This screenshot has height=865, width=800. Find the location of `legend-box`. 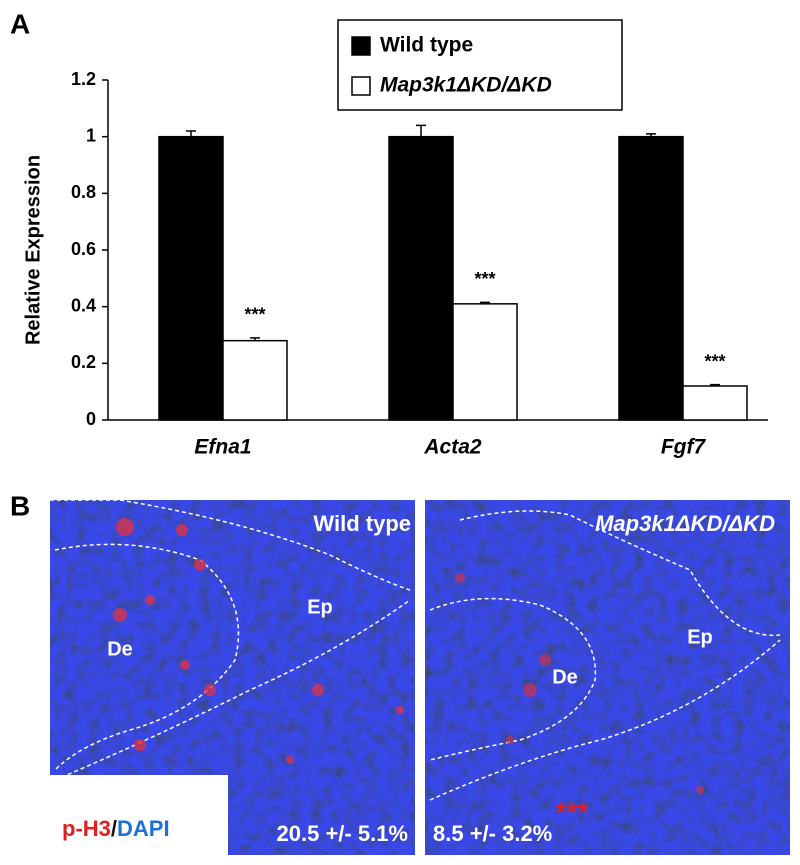

legend-box is located at coordinates (480, 65).